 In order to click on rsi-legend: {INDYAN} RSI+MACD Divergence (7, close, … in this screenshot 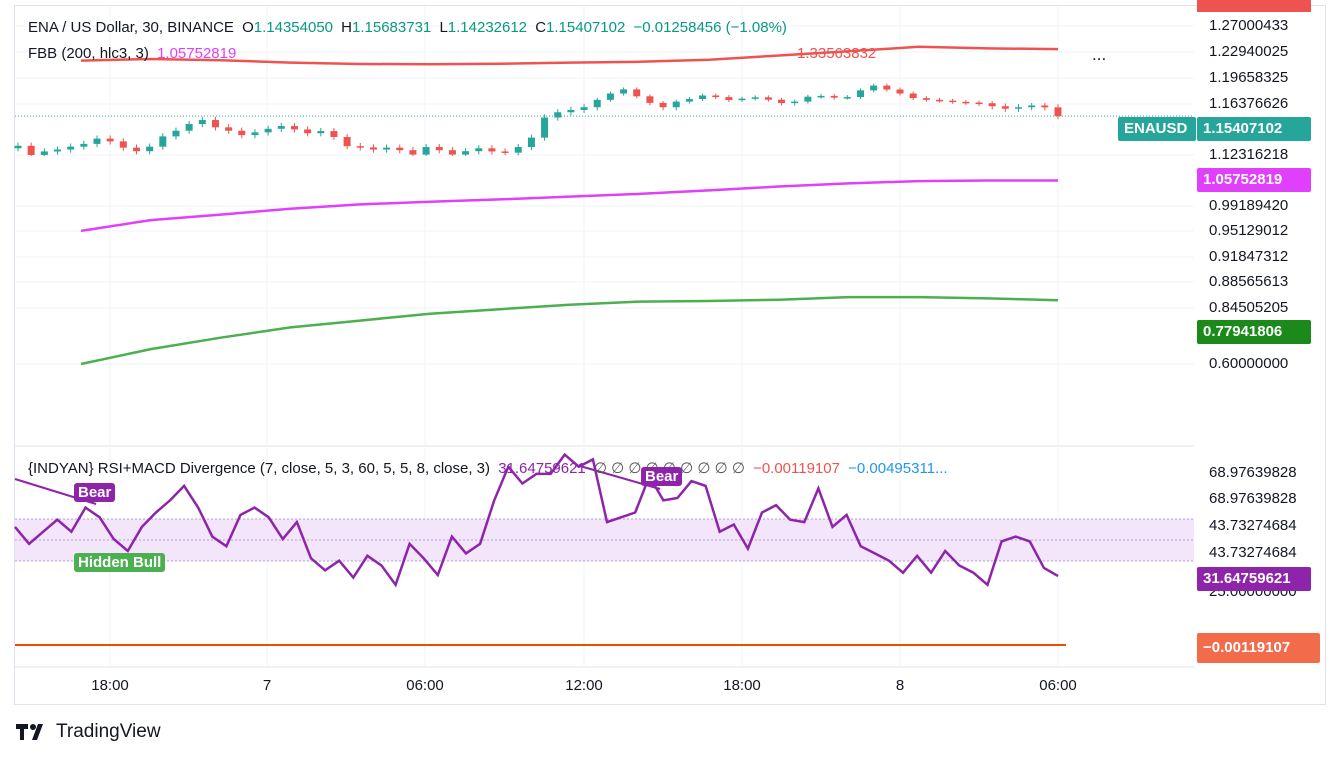, I will do `click(490, 468)`.